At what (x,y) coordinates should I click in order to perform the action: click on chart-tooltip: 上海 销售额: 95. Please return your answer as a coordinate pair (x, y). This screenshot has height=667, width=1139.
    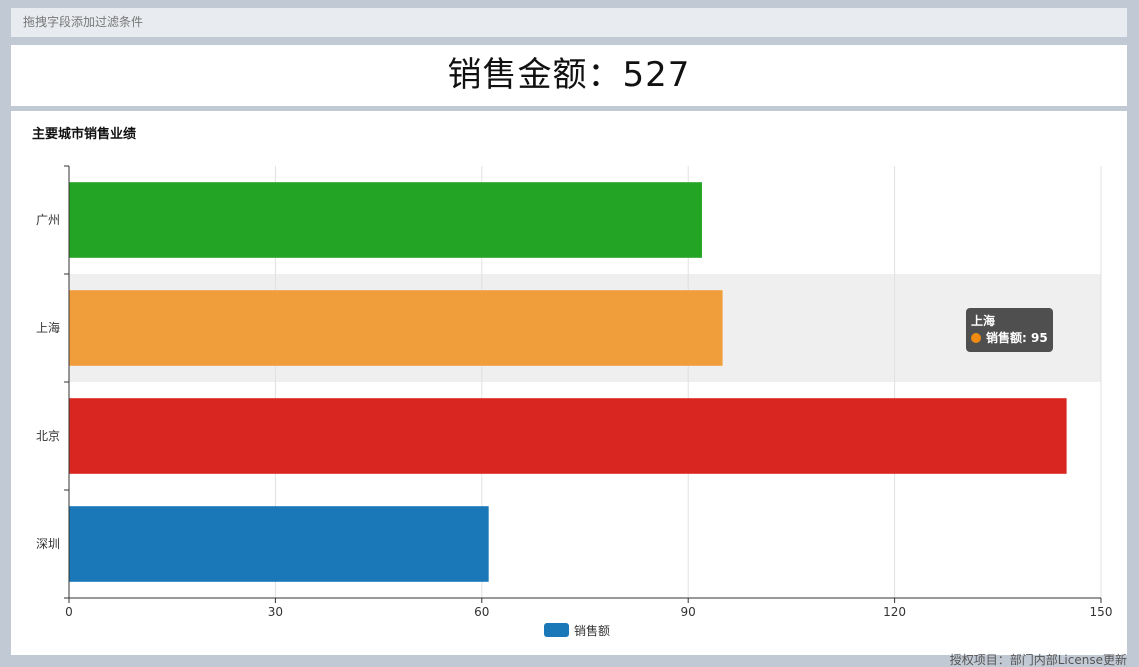
    Looking at the image, I should click on (1009, 330).